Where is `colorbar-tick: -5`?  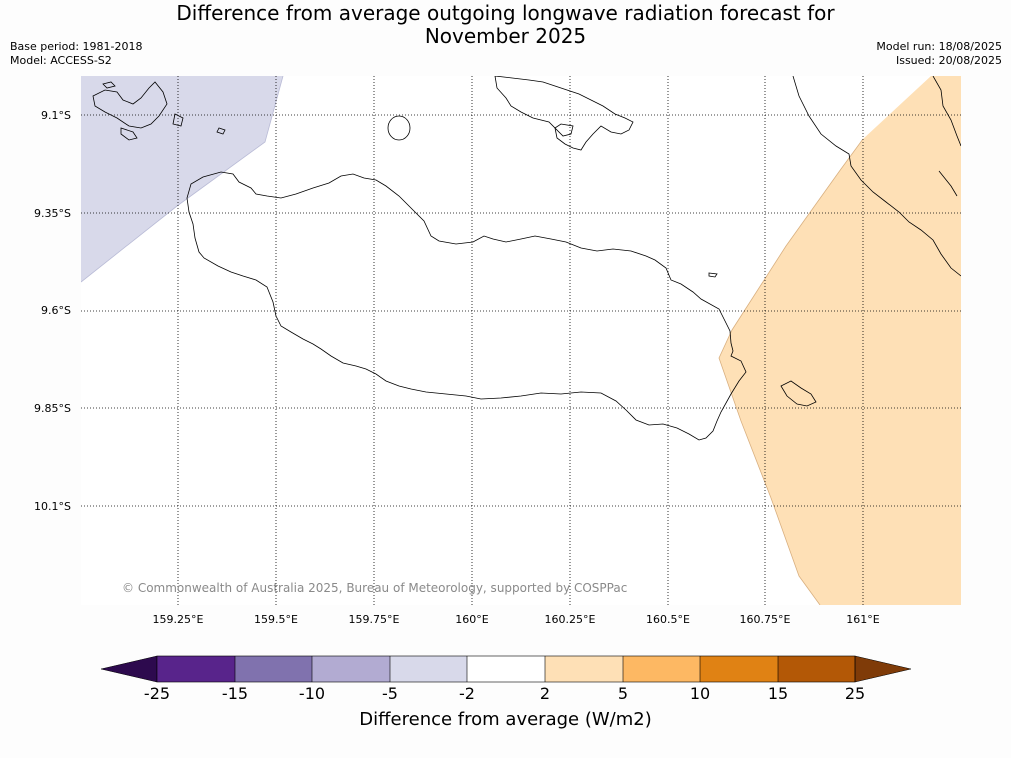
colorbar-tick: -5 is located at coordinates (390, 693).